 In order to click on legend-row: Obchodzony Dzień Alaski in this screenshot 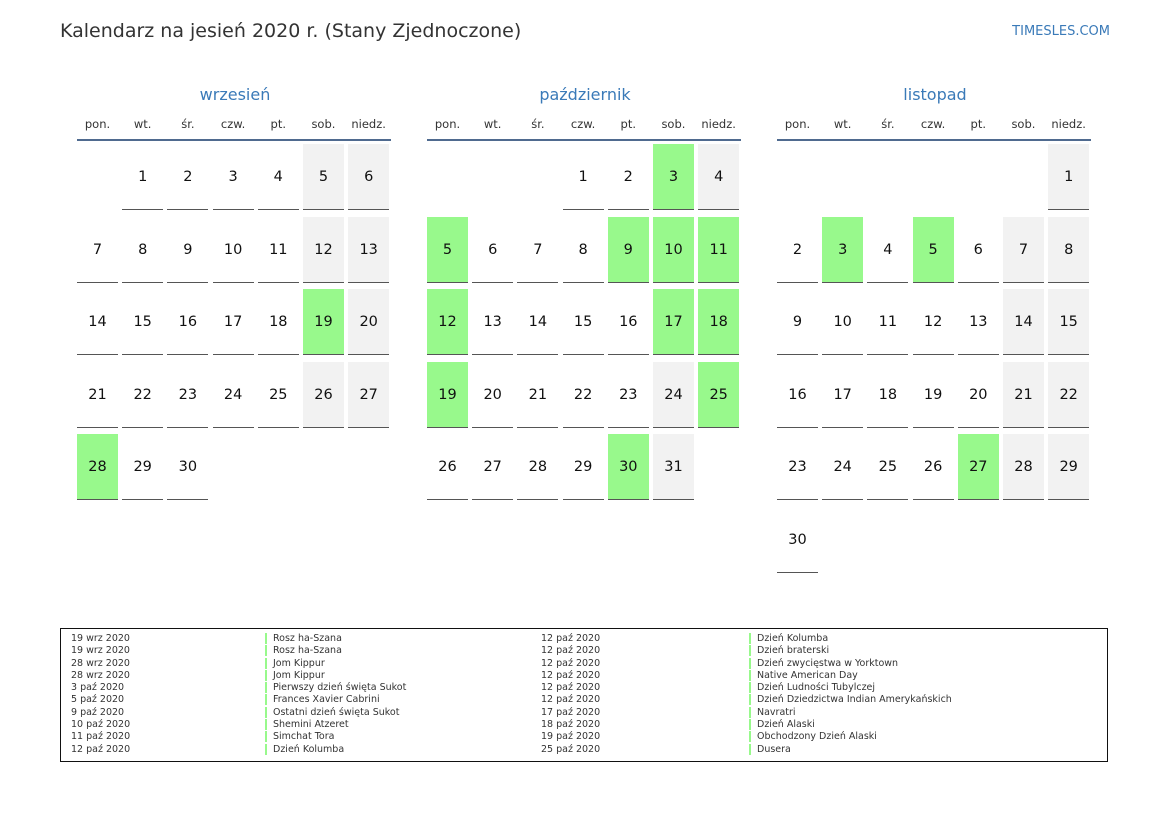, I will do `click(850, 737)`.